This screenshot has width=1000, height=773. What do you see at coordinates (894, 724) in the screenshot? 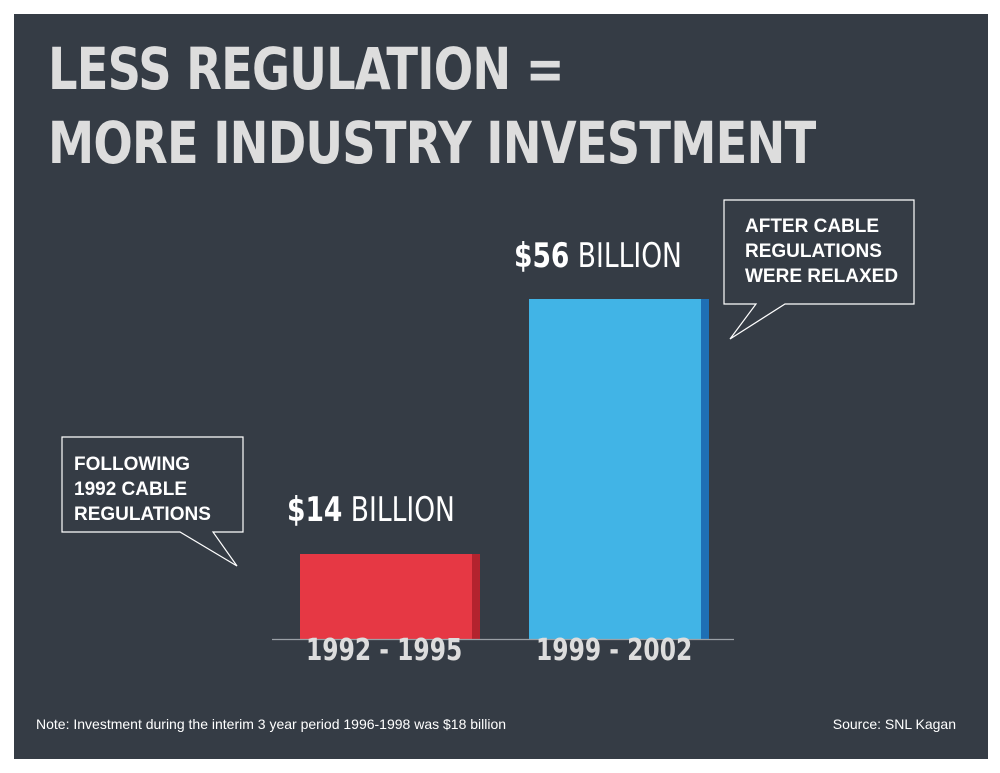
I see `source-credit: Source: SNL Kagan` at bounding box center [894, 724].